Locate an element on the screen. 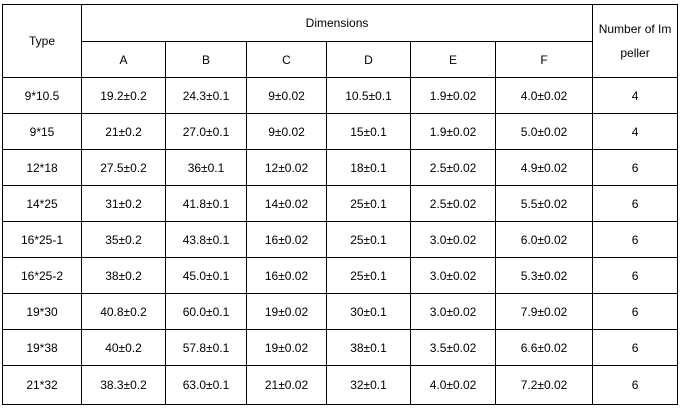 This screenshot has height=410, width=682. table-cell: 19*30 is located at coordinates (42, 311).